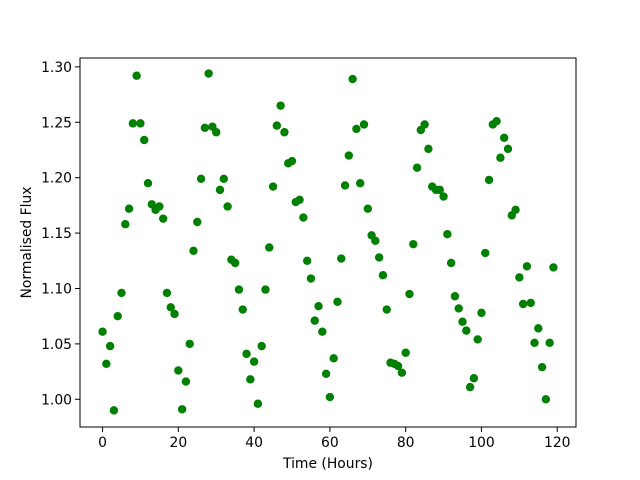  What do you see at coordinates (56, 400) in the screenshot?
I see `y-tick-label: 1.00` at bounding box center [56, 400].